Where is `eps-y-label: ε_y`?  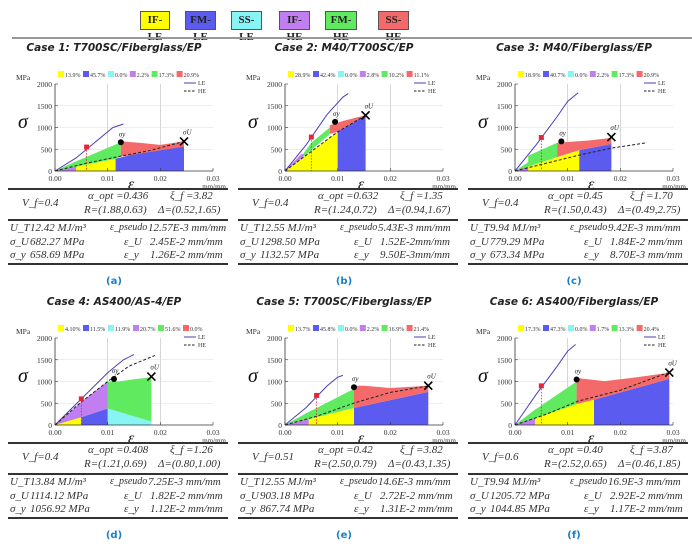 eps-y-label: ε_y is located at coordinates (361, 509).